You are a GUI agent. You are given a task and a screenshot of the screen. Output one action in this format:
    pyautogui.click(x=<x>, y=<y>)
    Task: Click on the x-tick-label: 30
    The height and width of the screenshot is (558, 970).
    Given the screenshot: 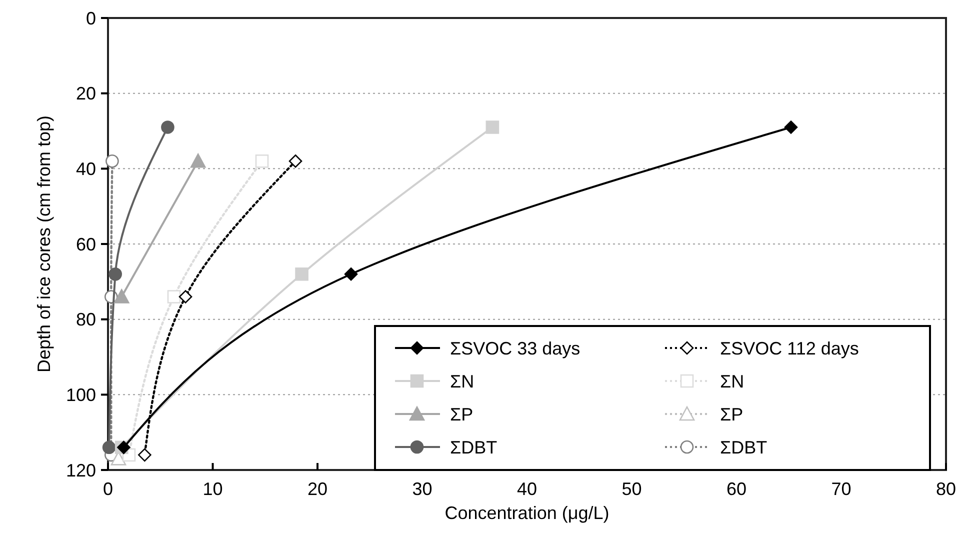 What is the action you would take?
    pyautogui.click(x=422, y=489)
    